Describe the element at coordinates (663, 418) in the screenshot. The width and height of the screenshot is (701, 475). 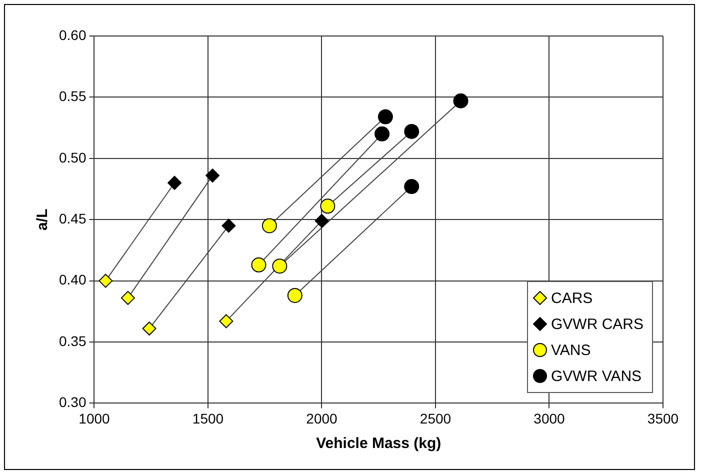
I see `x-tick-label: 3500` at that location.